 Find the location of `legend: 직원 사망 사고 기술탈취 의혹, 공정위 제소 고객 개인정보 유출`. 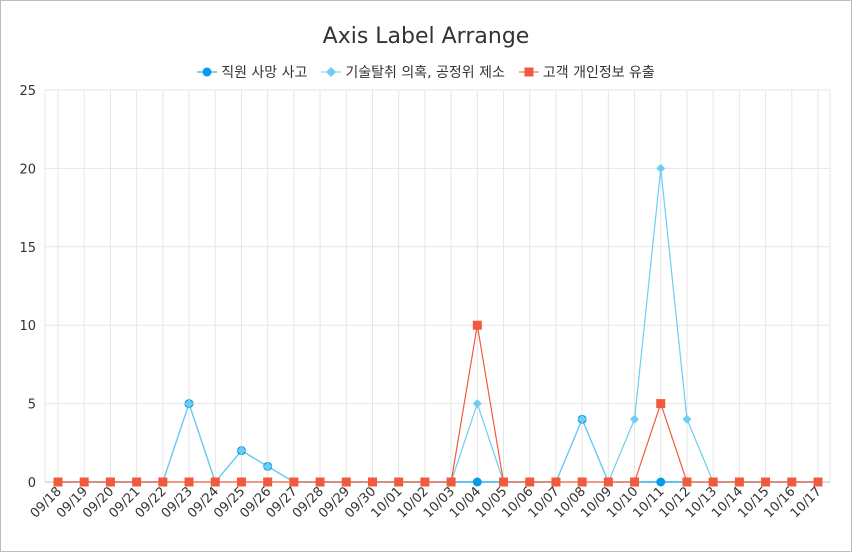

legend: 직원 사망 사고 기술탈취 의혹, 공정위 제소 고객 개인정보 유출 is located at coordinates (426, 72).